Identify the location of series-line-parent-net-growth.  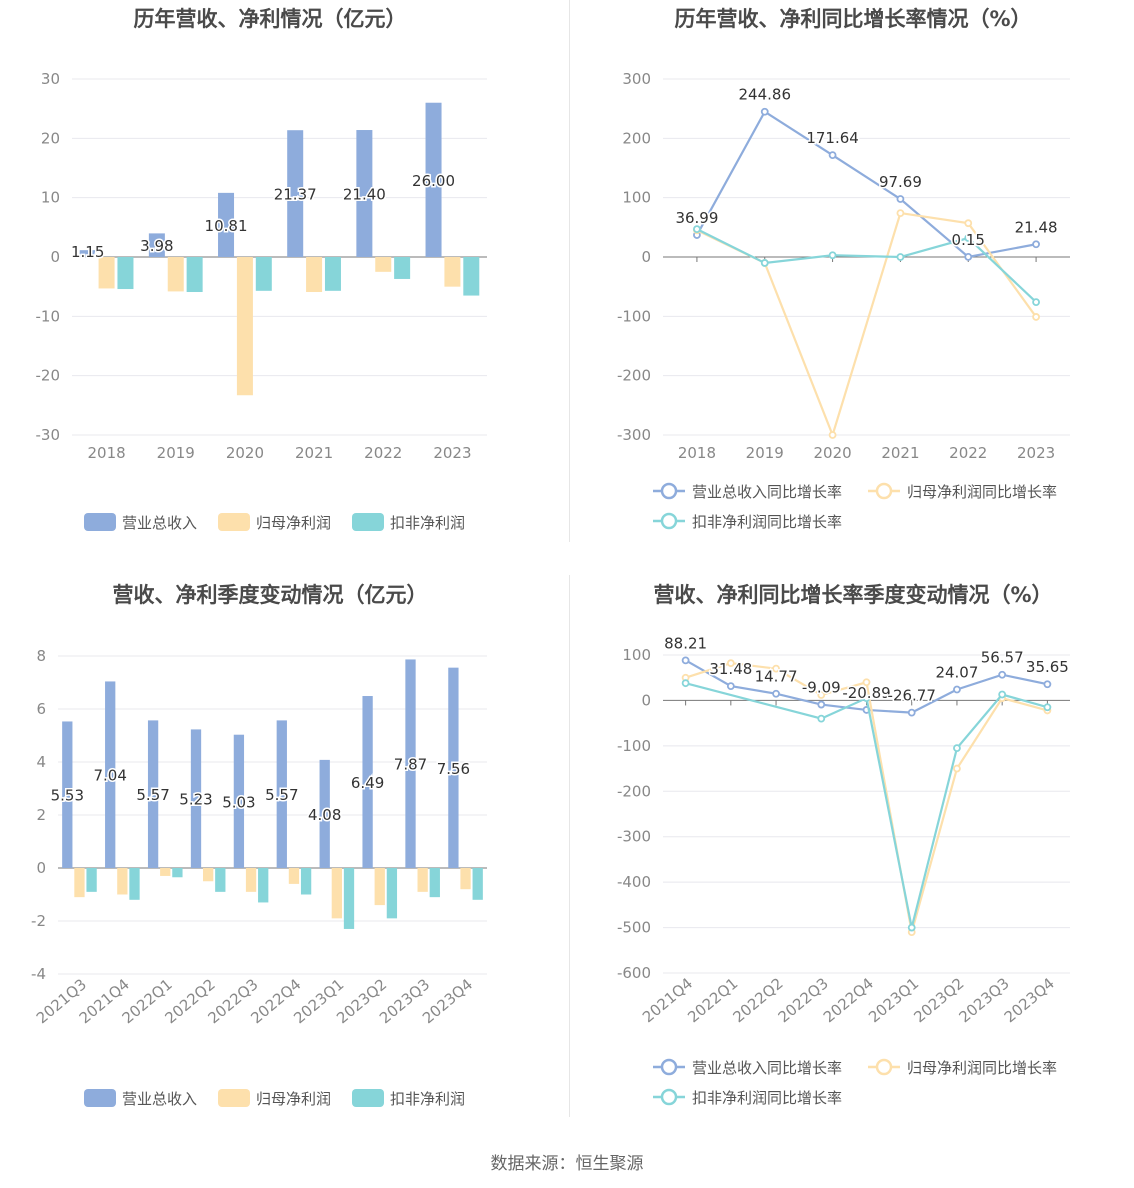
(866, 325).